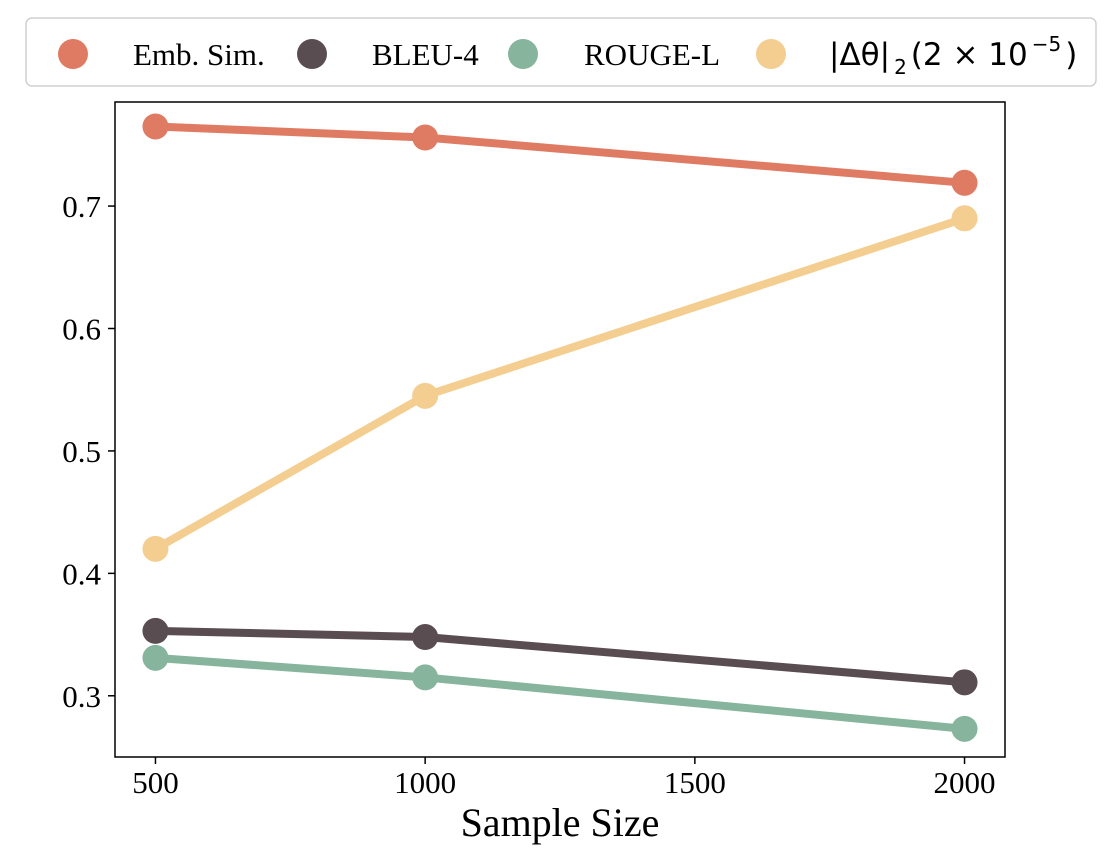 The width and height of the screenshot is (1119, 866). What do you see at coordinates (652, 54) in the screenshot?
I see `legend-label-rouge-l: ROUGE-L` at bounding box center [652, 54].